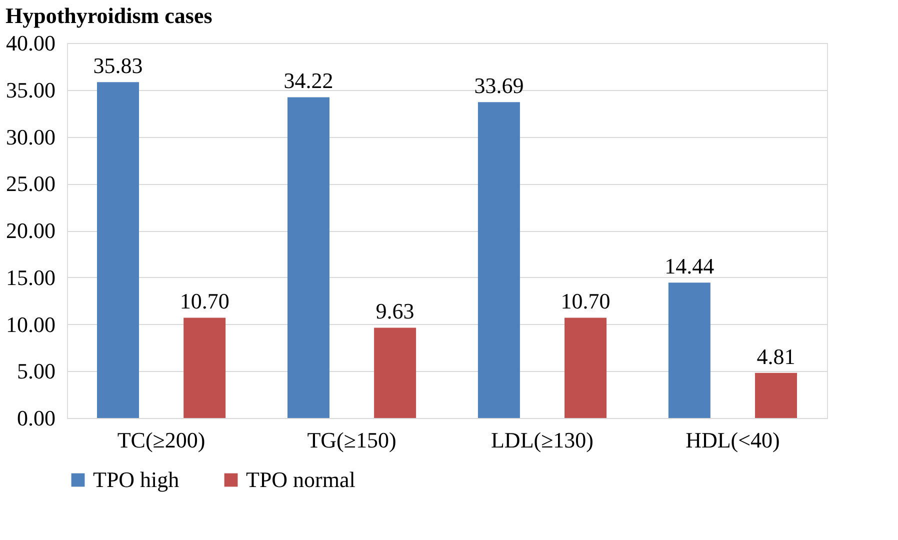 This screenshot has width=898, height=540. I want to click on x-tick-label: TG(≥150), so click(351, 440).